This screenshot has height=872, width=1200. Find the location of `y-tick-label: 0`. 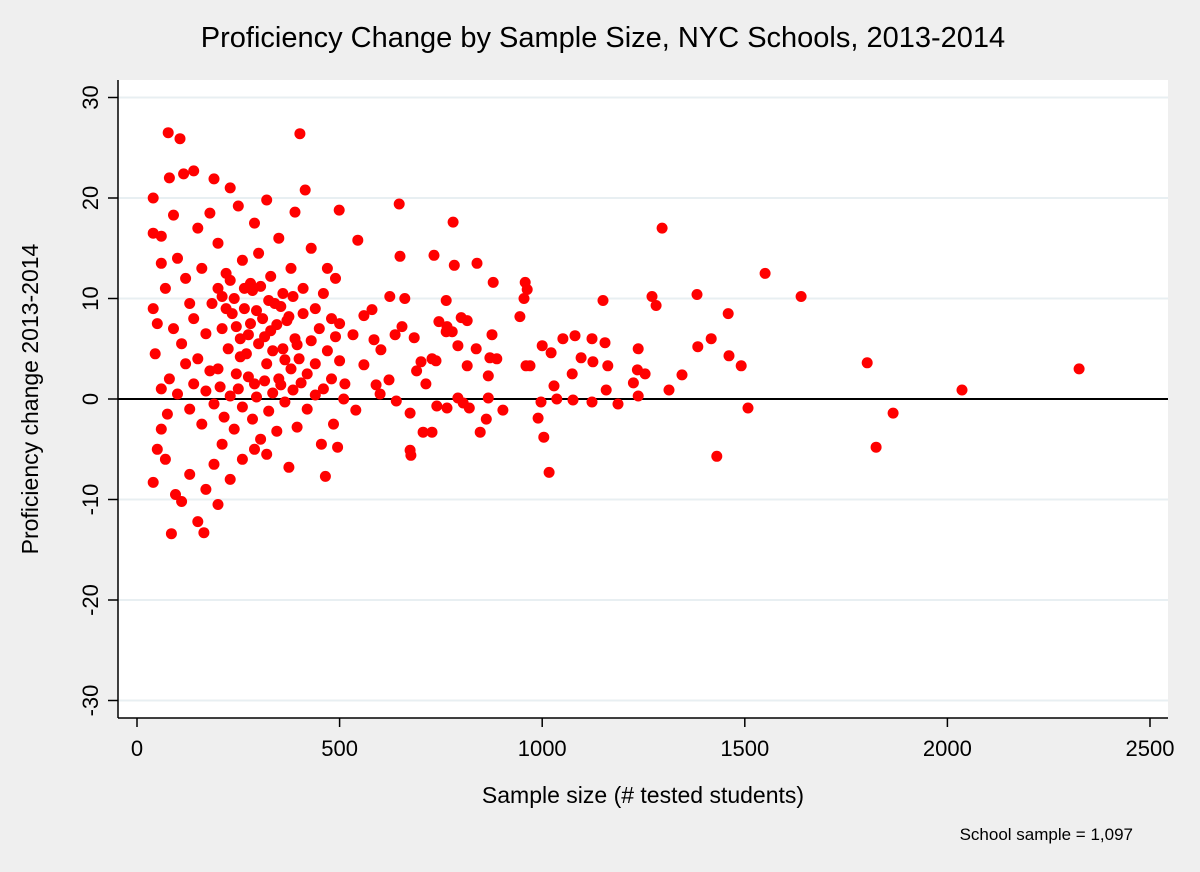

y-tick-label: 0 is located at coordinates (90, 399).